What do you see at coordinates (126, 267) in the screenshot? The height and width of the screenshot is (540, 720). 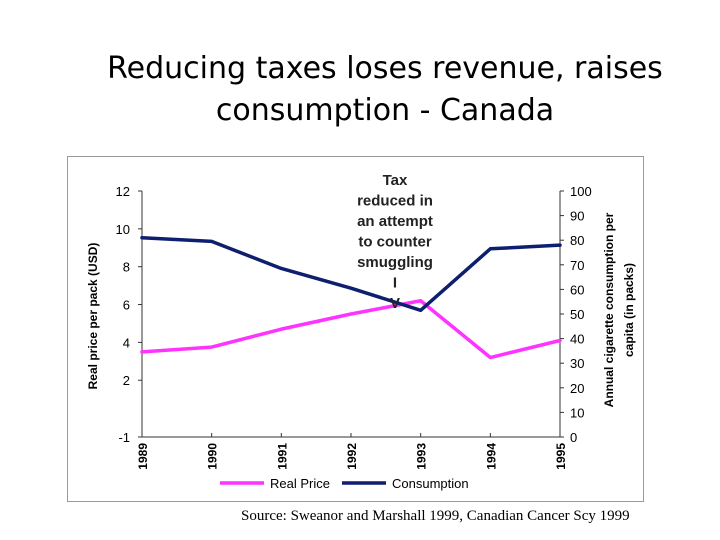 I see `left-y-tick-label: 8` at bounding box center [126, 267].